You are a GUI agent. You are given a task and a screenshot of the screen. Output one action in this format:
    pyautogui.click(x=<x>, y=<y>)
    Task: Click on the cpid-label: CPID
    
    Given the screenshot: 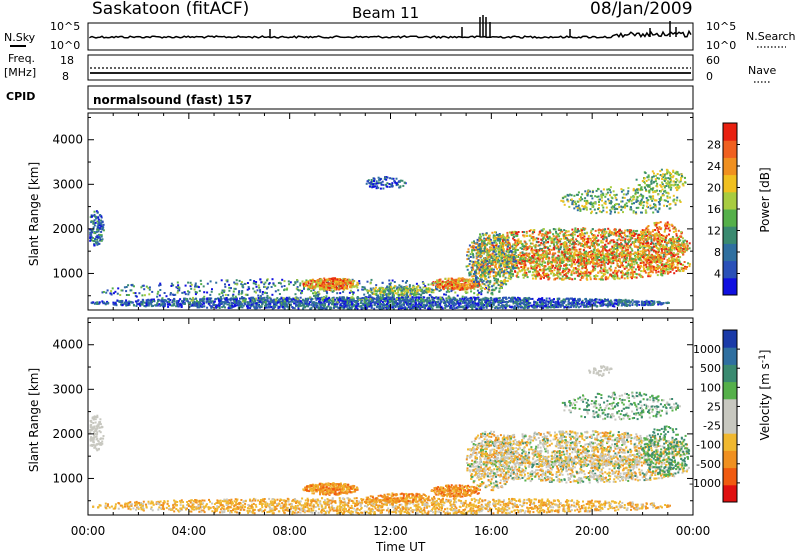 What is the action you would take?
    pyautogui.click(x=20, y=96)
    